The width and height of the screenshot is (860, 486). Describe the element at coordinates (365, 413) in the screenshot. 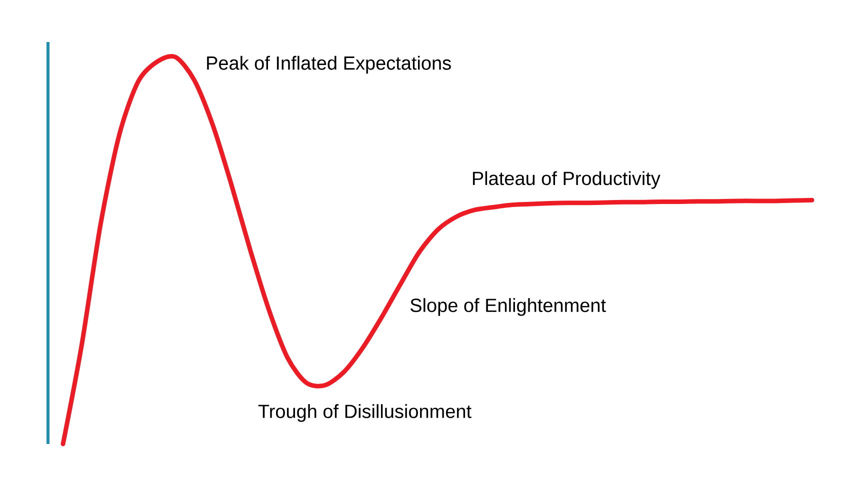

I see `annotation: Trough of Disillusionment` at that location.